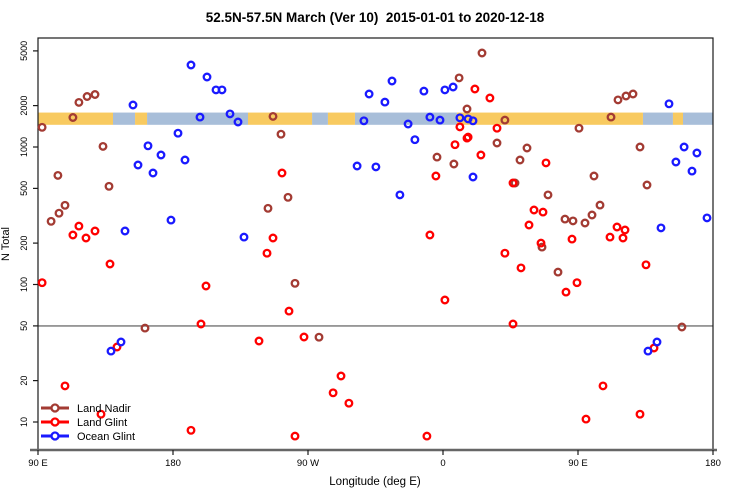  I want to click on x-tick-label: 0, so click(442, 463).